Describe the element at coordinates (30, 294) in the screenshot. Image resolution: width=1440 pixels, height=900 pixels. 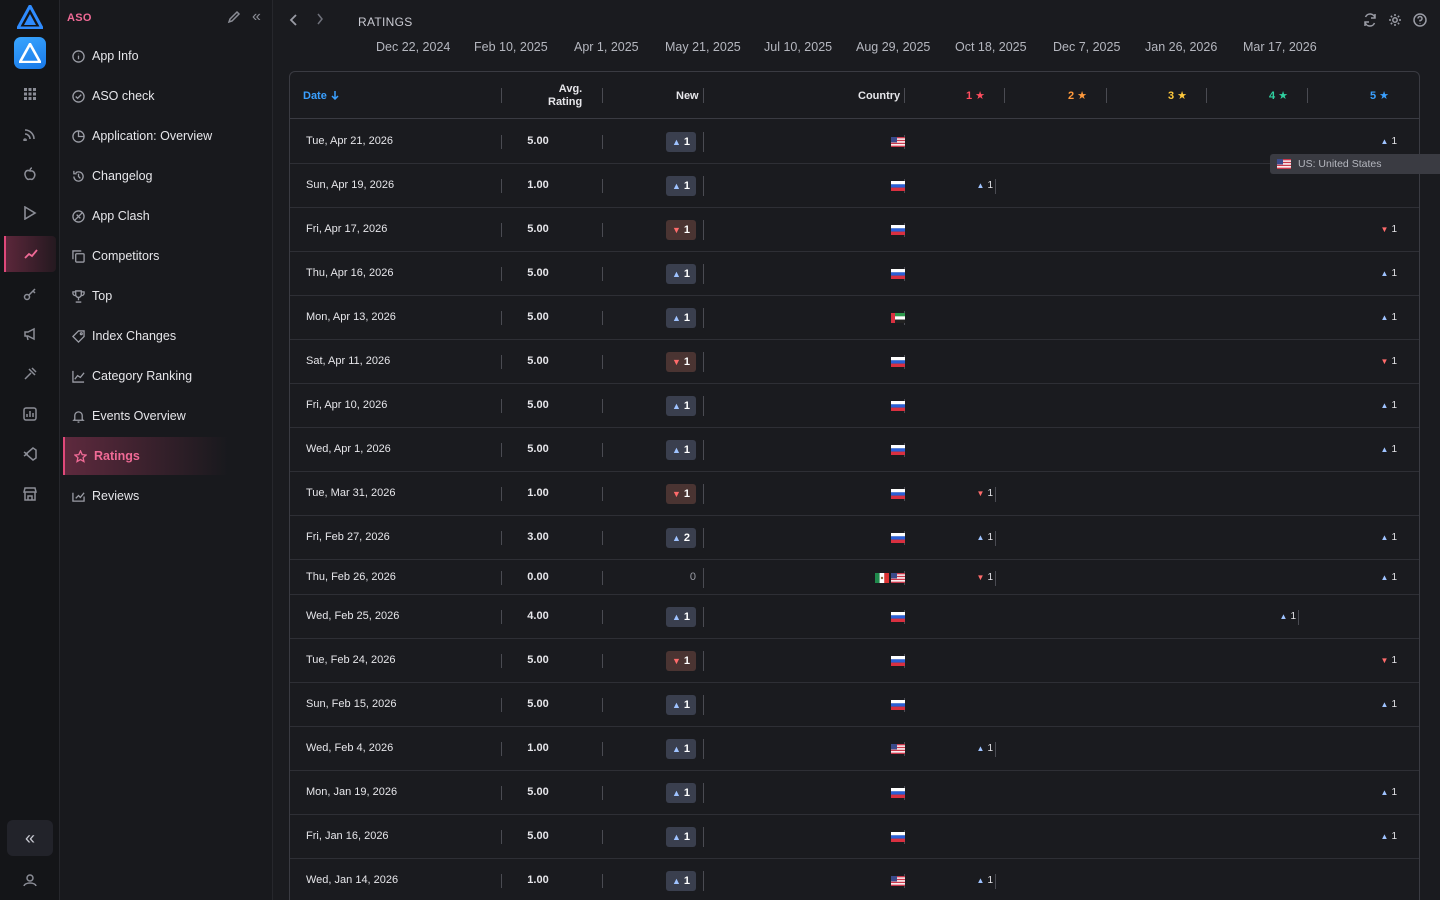
I see `key-icon` at that location.